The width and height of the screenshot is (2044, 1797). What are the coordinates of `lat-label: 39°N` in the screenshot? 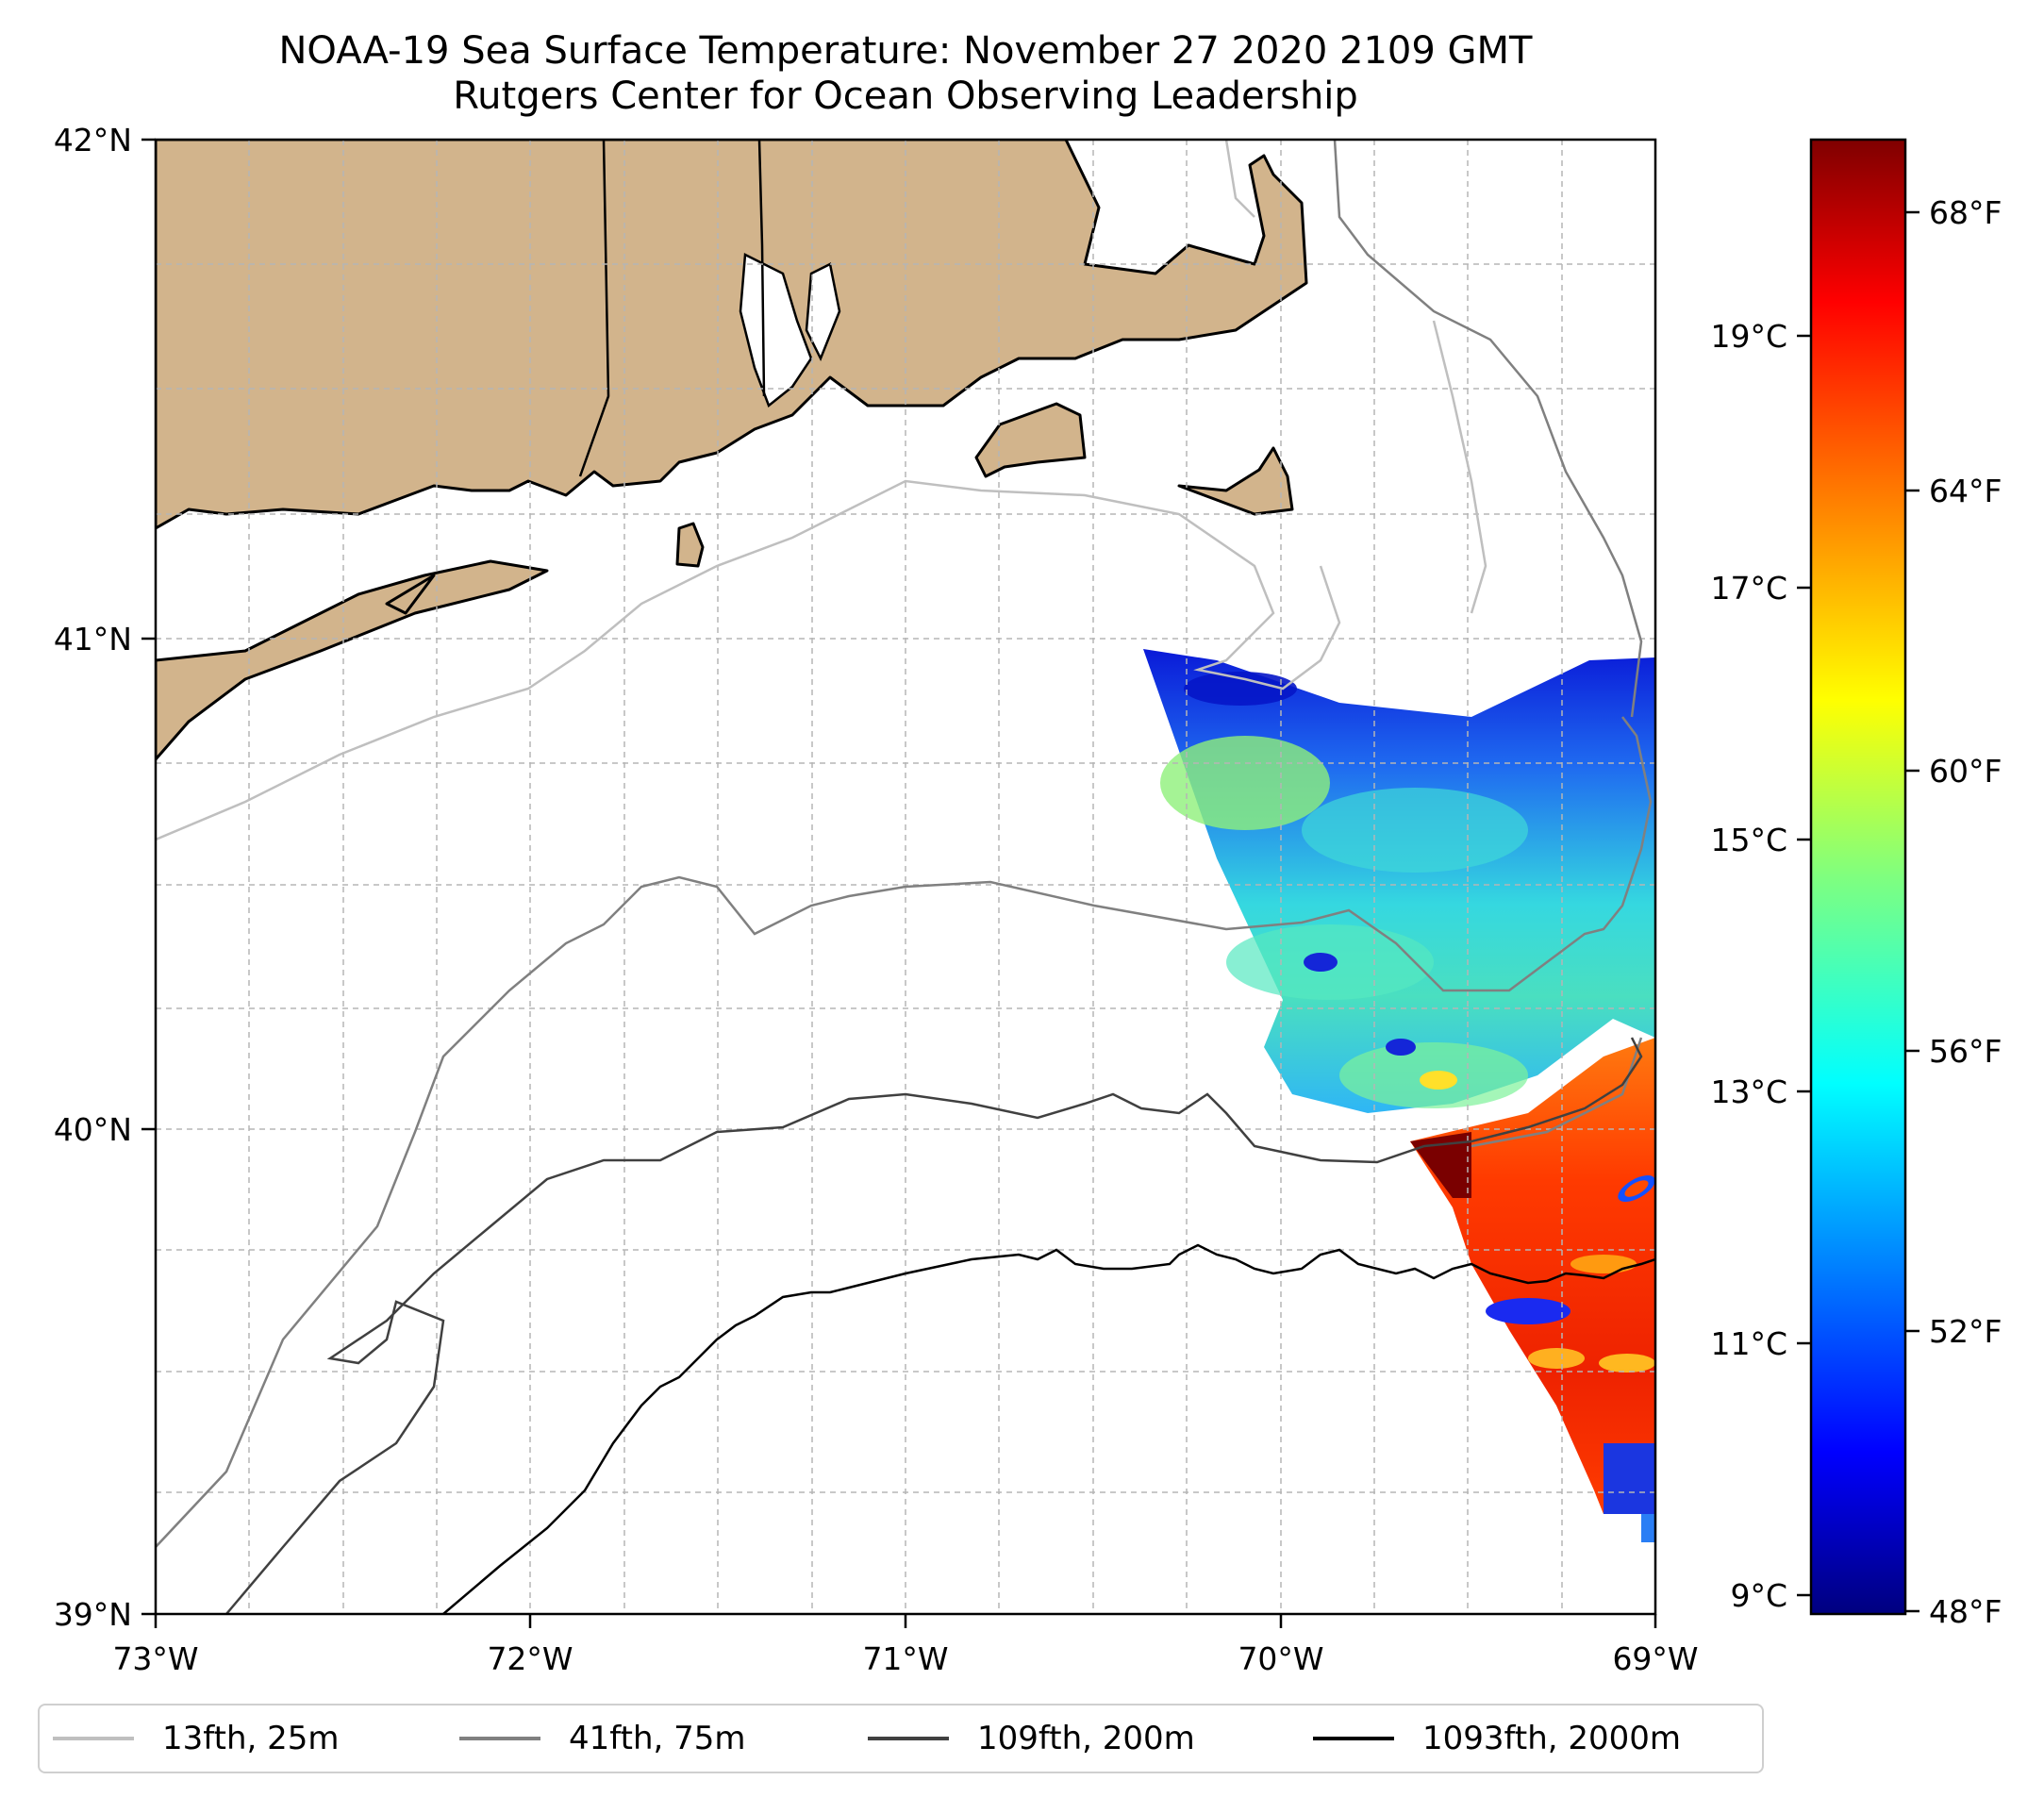 It's located at (93, 1614).